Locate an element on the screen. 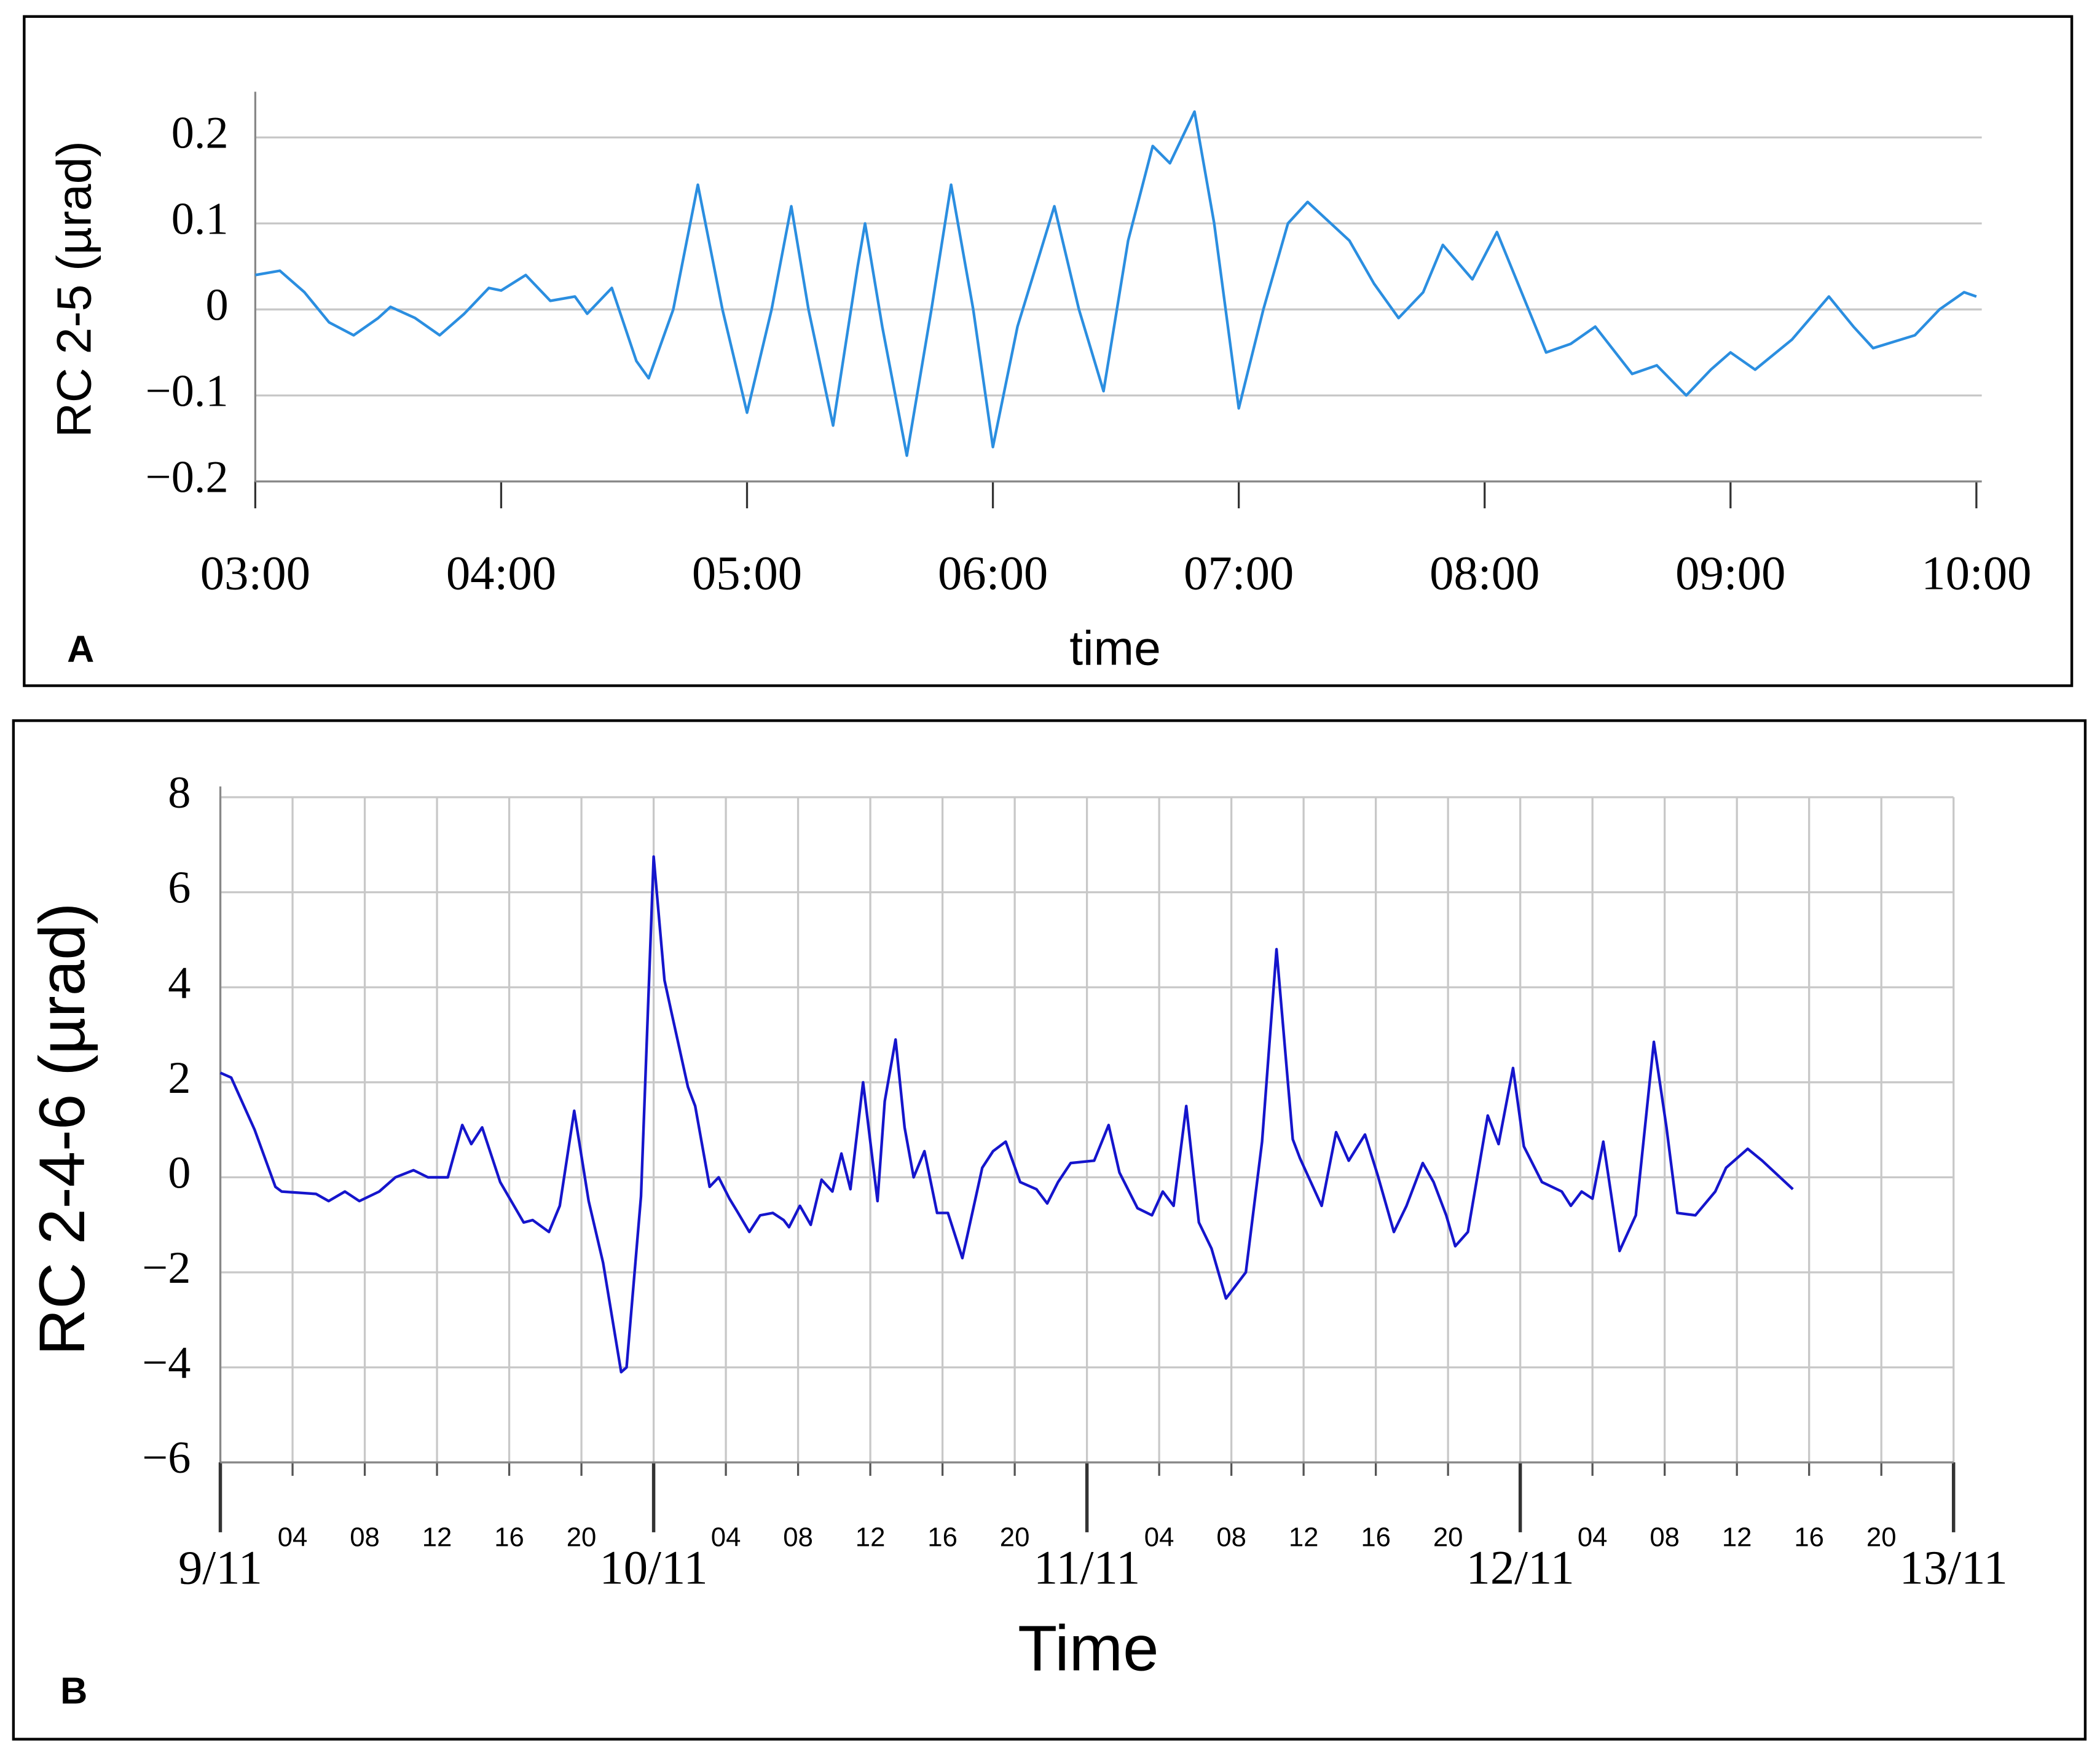 The height and width of the screenshot is (1753, 2100). x-tick-label: 10/11 is located at coordinates (653, 1568).